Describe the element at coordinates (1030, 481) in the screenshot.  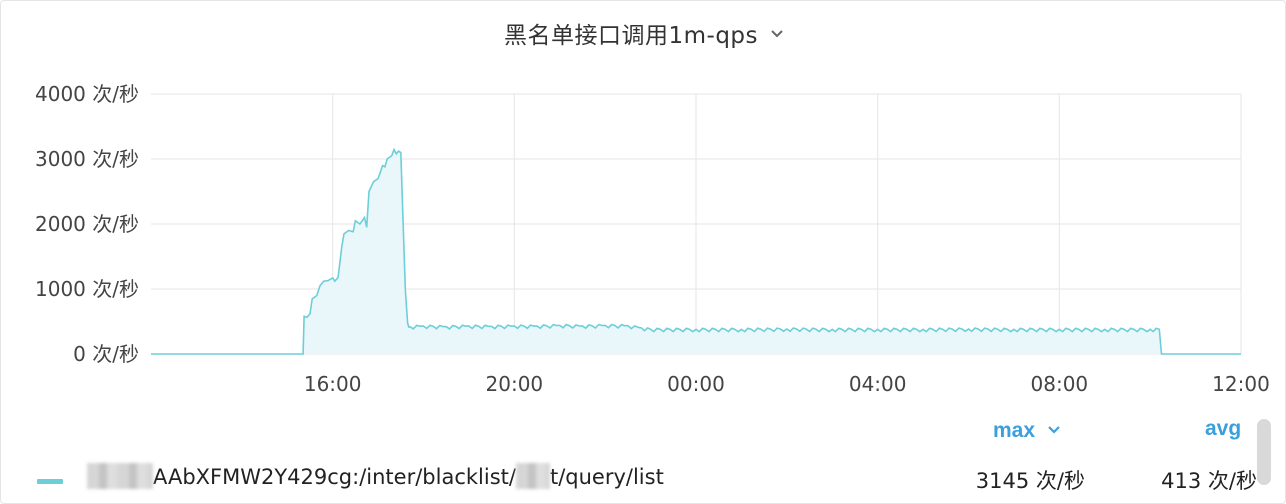
I see `series-max-value: 3145 次/秒` at that location.